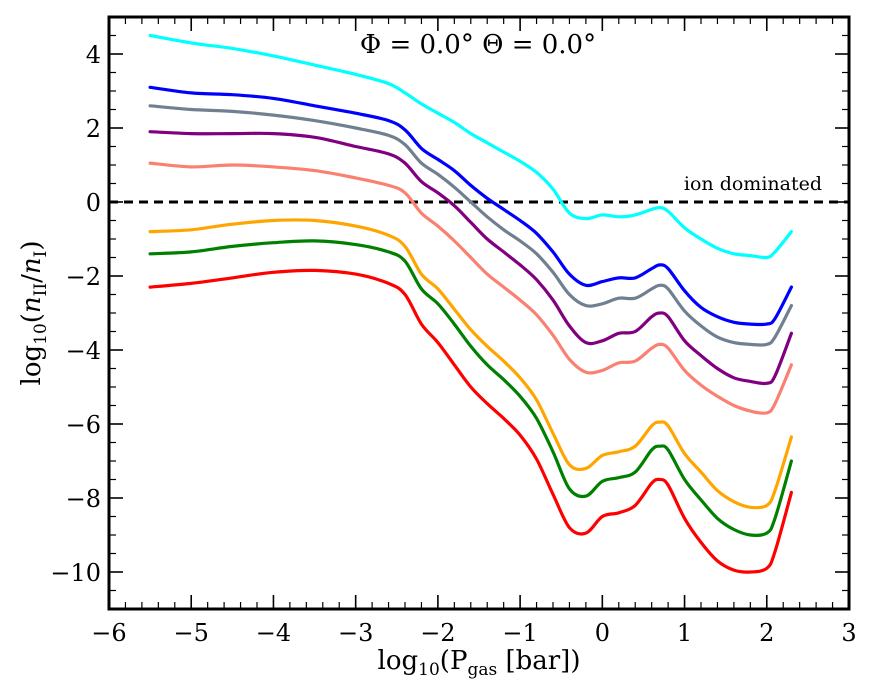 This screenshot has width=872, height=698. I want to click on x-axis-title: log10(Pgas [bar]), so click(479, 663).